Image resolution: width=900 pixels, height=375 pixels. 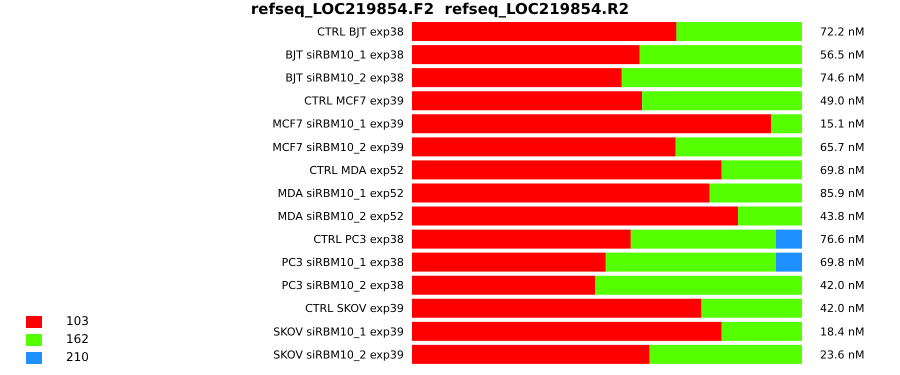 What do you see at coordinates (343, 263) in the screenshot?
I see `y-tick-label: PC3 siRBM10_1 exp38` at bounding box center [343, 263].